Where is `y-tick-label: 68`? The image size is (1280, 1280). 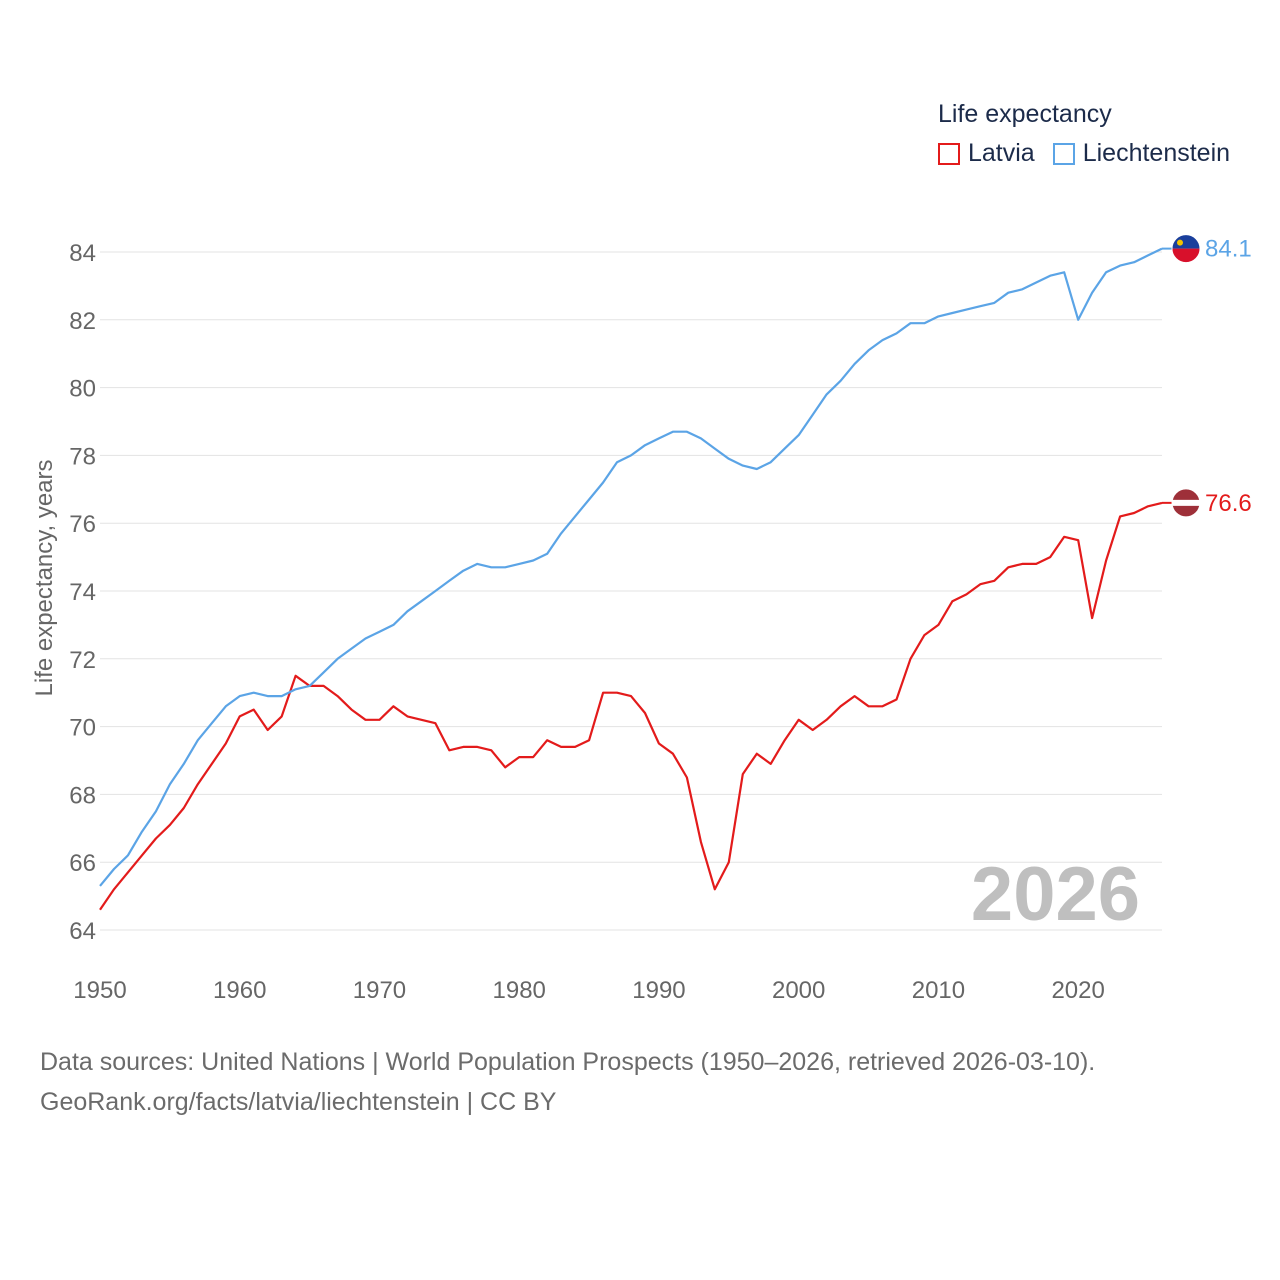
y-tick-label: 68 is located at coordinates (82, 795).